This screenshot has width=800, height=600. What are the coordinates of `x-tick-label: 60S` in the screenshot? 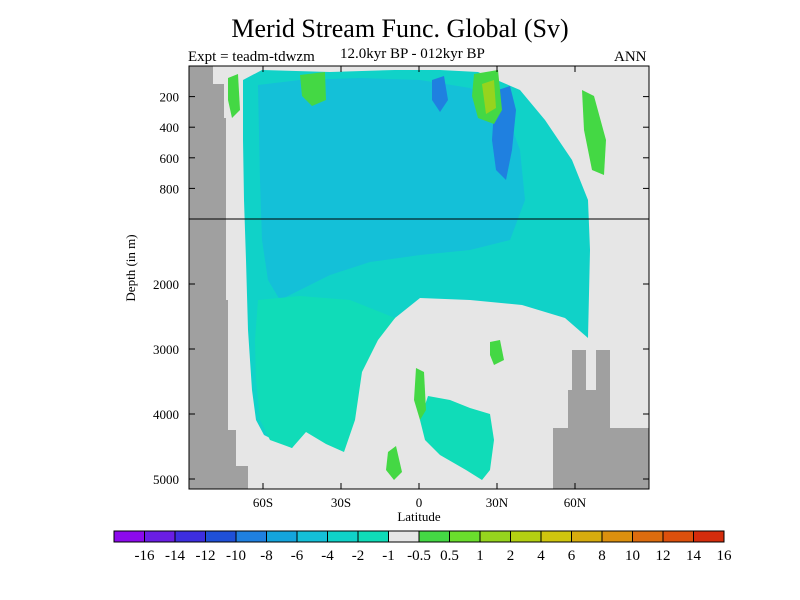 It's located at (263, 502).